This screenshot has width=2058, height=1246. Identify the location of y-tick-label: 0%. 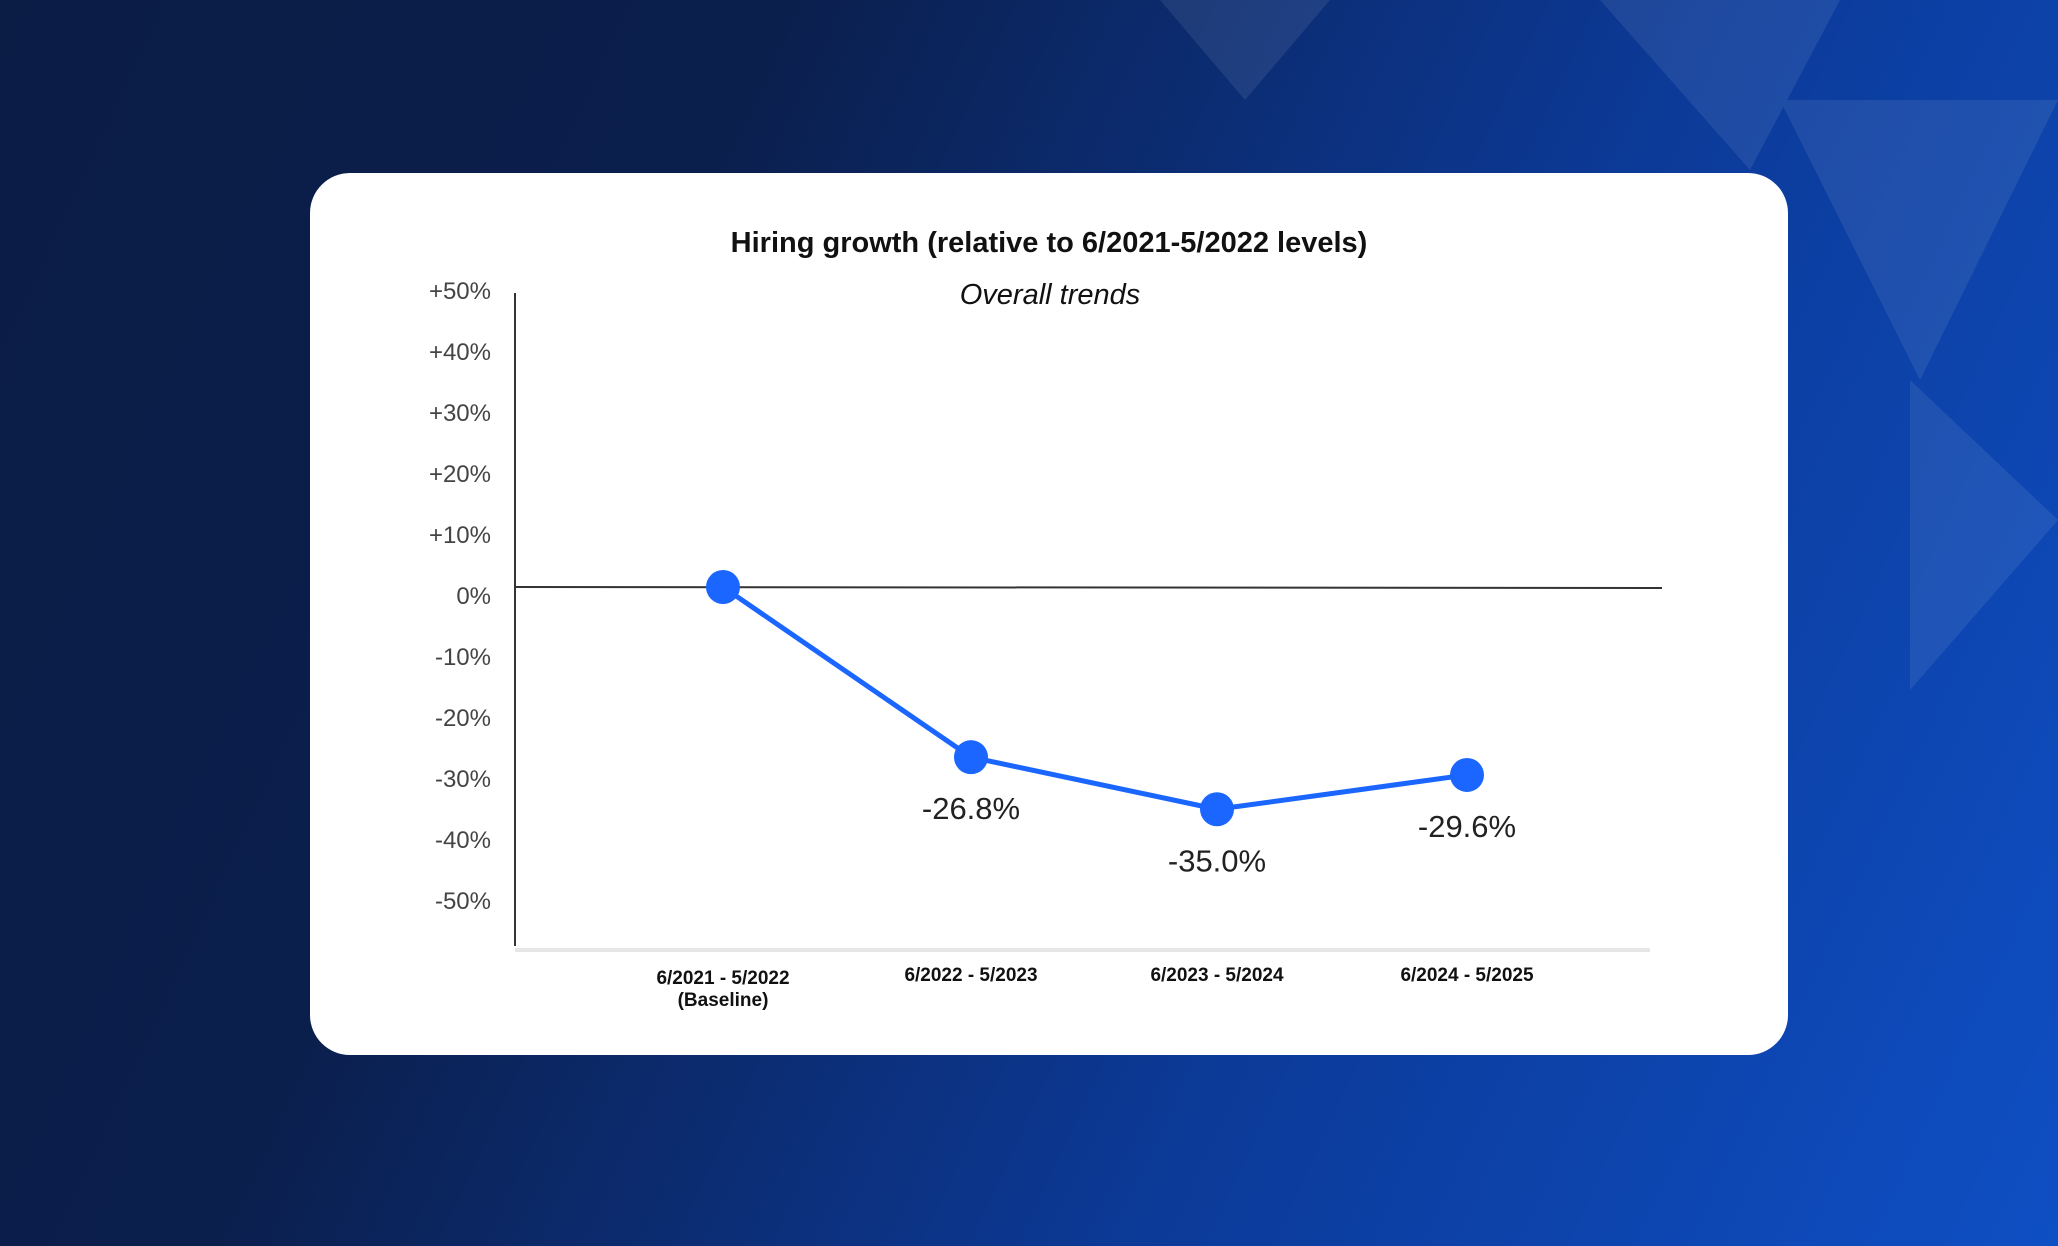
(473, 596).